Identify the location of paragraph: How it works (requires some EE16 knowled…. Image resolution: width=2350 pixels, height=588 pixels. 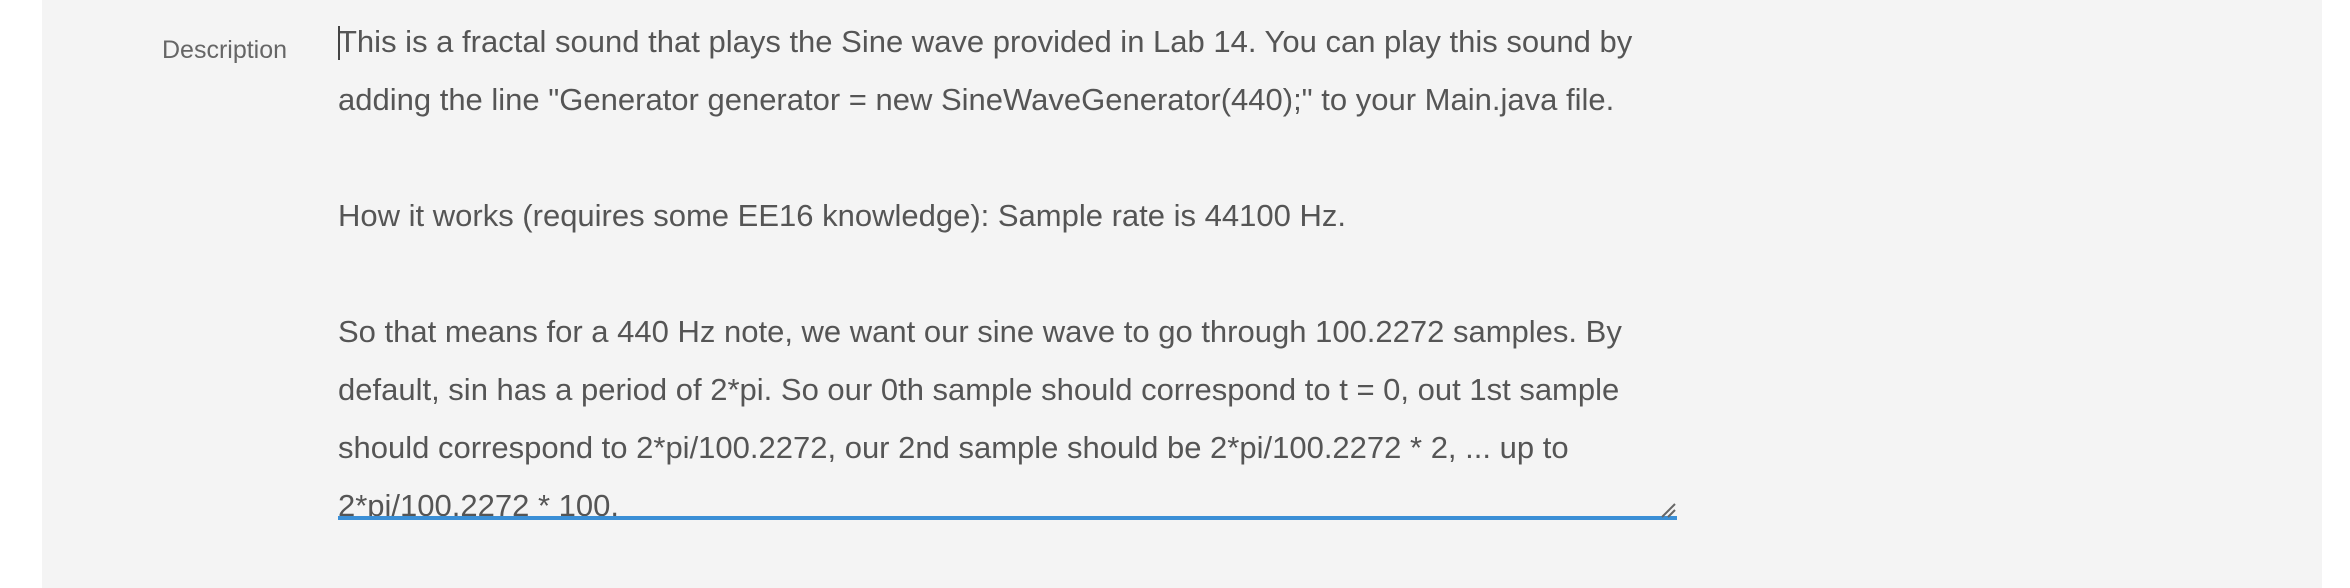
(842, 215).